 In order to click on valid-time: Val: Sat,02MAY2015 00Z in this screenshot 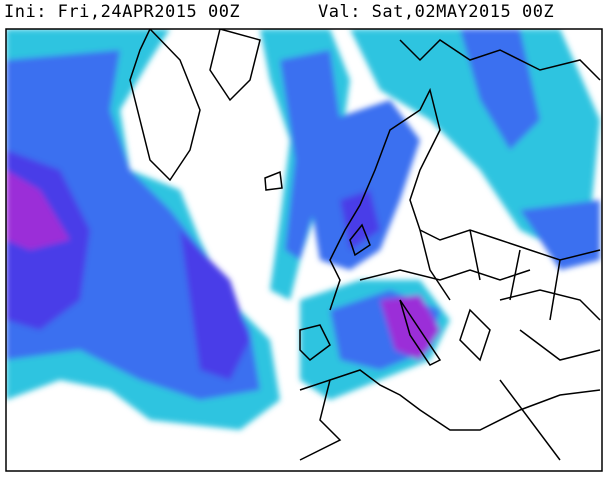, I will do `click(436, 12)`.